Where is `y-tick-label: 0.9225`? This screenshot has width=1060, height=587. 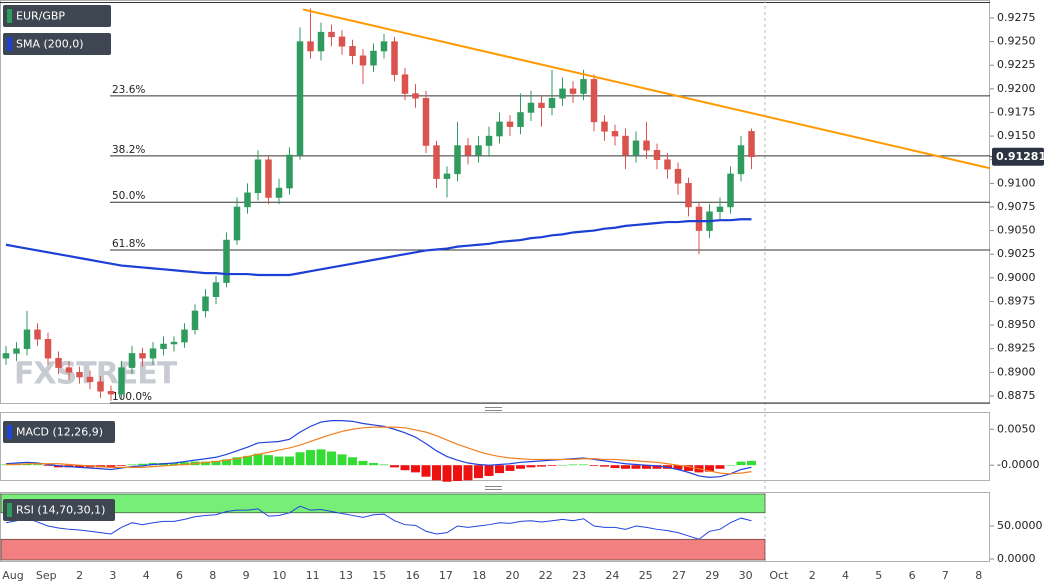 y-tick-label: 0.9225 is located at coordinates (1016, 64).